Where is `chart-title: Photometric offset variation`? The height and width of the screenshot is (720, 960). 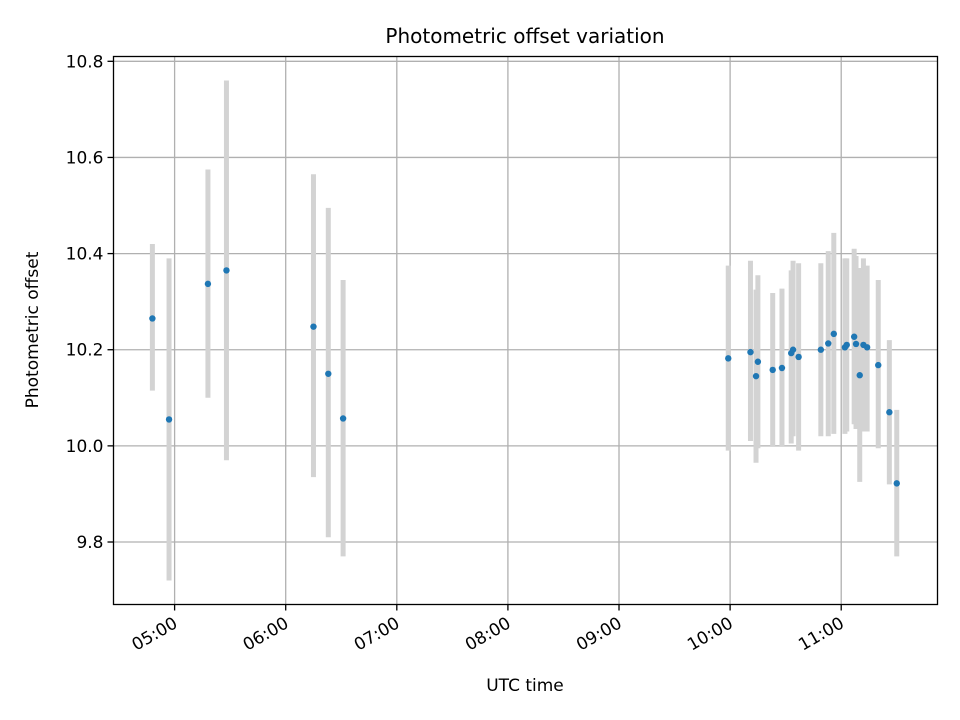 chart-title: Photometric offset variation is located at coordinates (524, 36).